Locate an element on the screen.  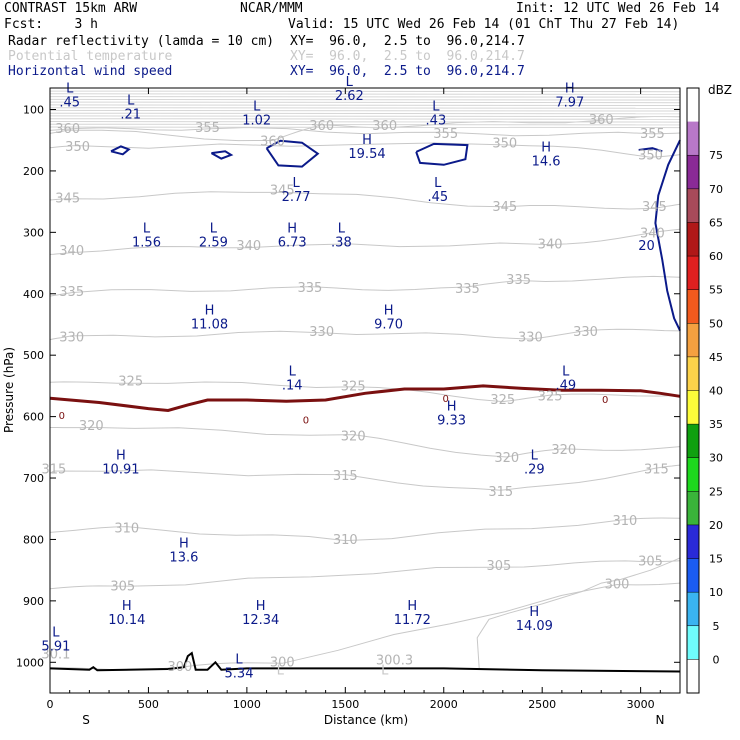
x-tick-label: 1000 is located at coordinates (247, 704).